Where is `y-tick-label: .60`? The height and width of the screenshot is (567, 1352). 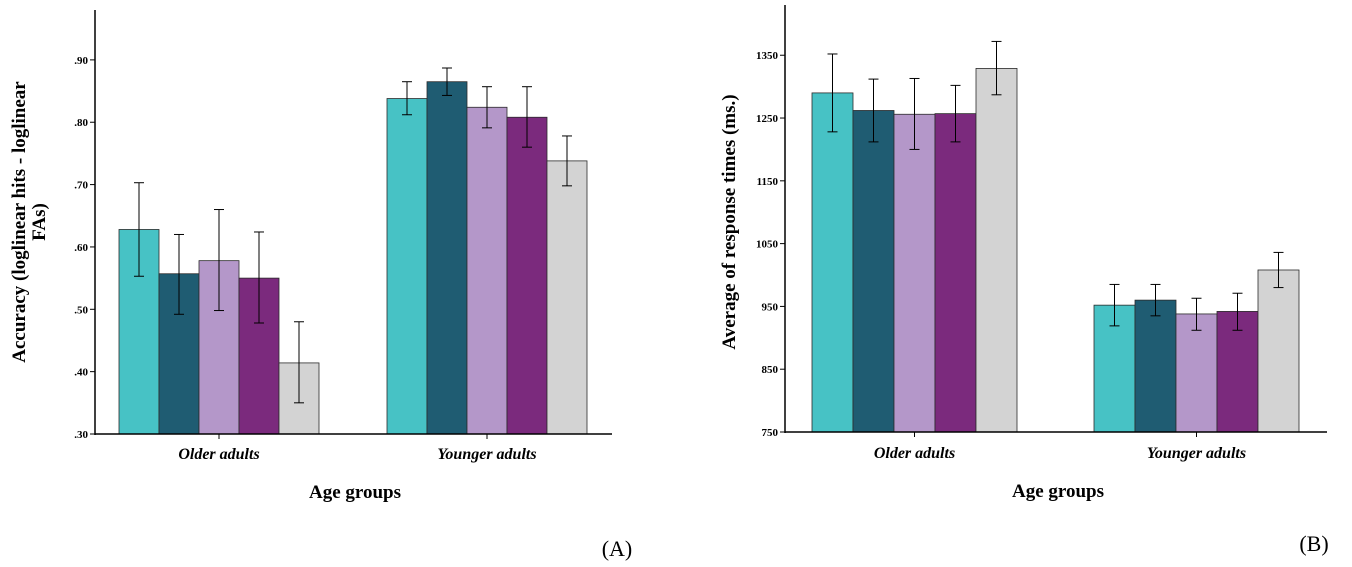
y-tick-label: .60 is located at coordinates (81, 248).